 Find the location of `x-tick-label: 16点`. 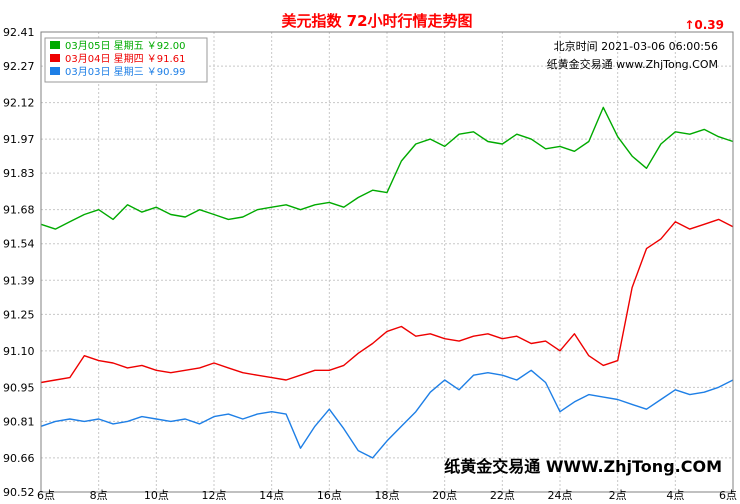

x-tick-label: 16点 is located at coordinates (329, 494).